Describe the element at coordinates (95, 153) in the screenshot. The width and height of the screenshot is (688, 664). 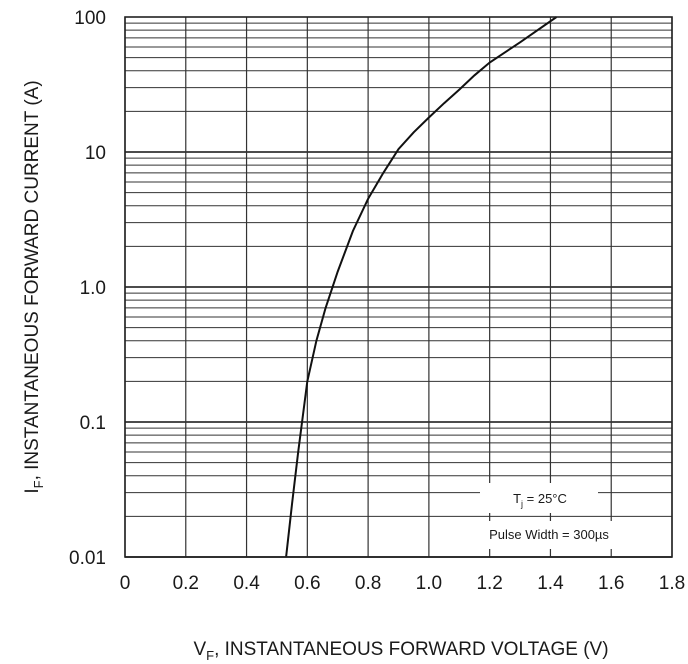
I see `y-tick-label: 10` at that location.